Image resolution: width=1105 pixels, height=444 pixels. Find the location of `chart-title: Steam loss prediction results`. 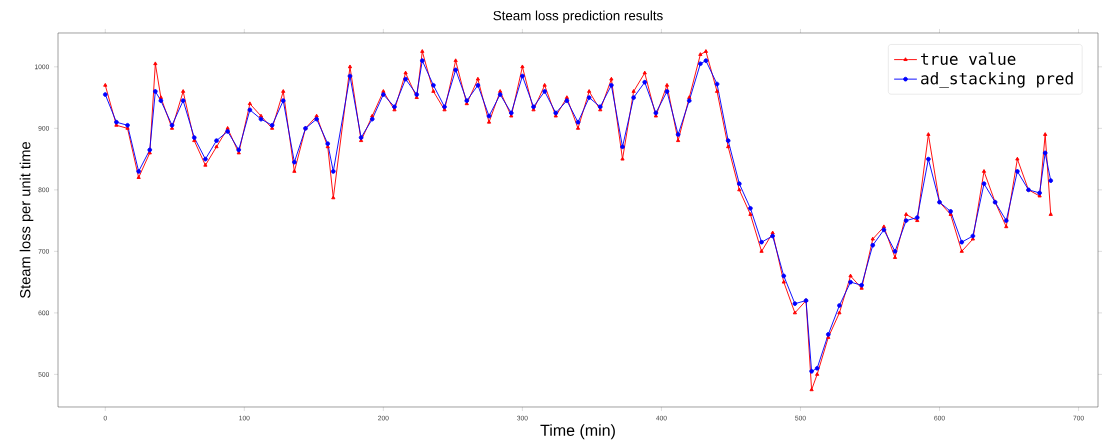

chart-title: Steam loss prediction results is located at coordinates (578, 16).